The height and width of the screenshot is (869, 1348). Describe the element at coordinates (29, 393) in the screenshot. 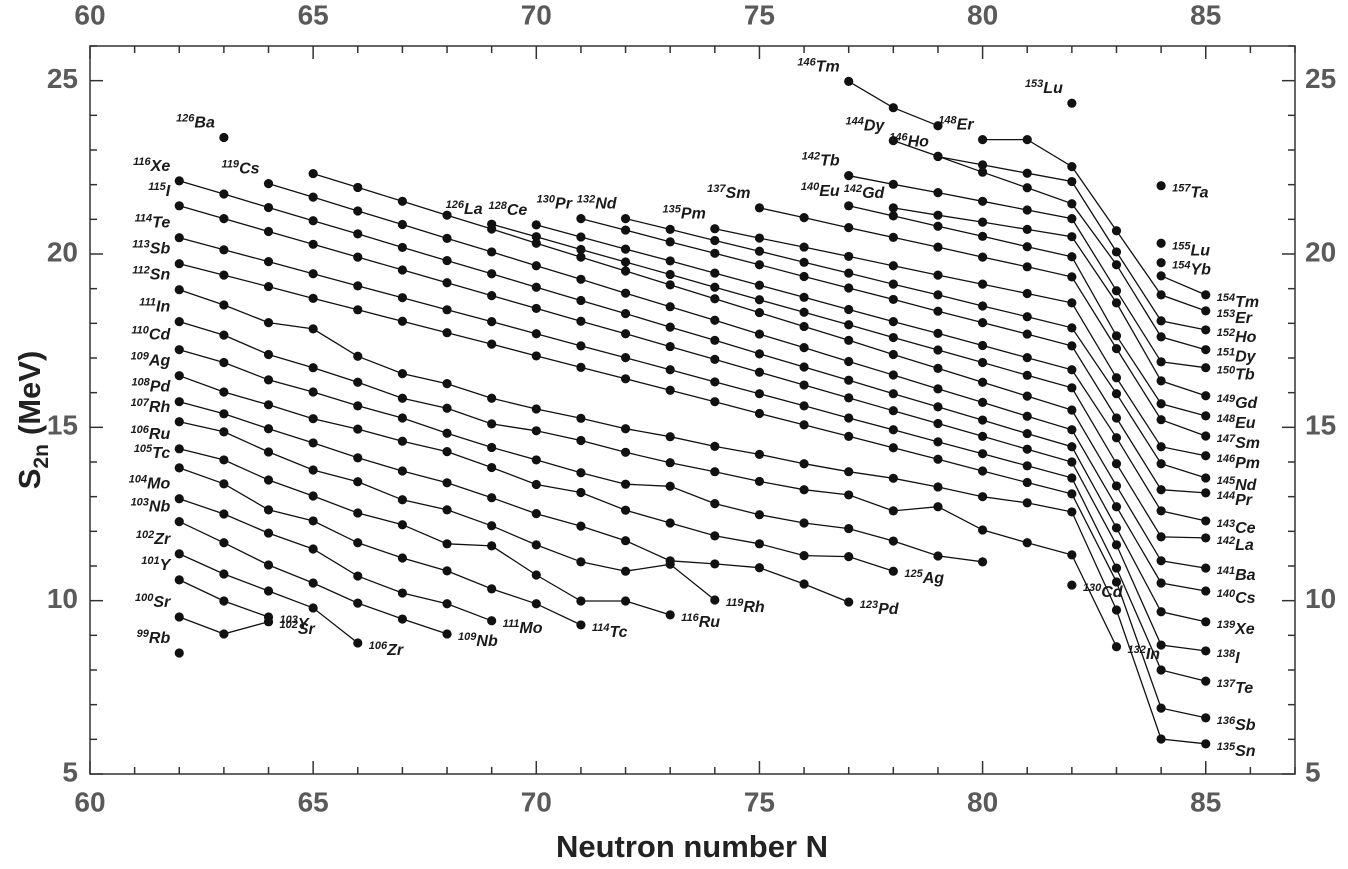

I see `y-title-unit: (MeV)` at that location.